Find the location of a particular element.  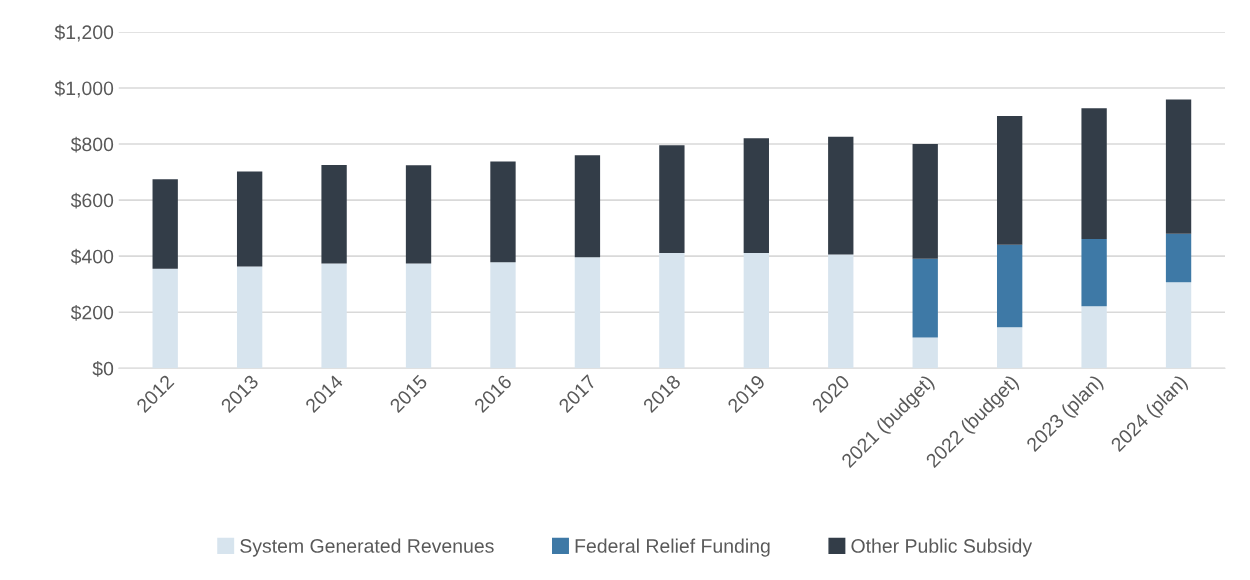

y-tick-label: $1,200 is located at coordinates (84, 33).